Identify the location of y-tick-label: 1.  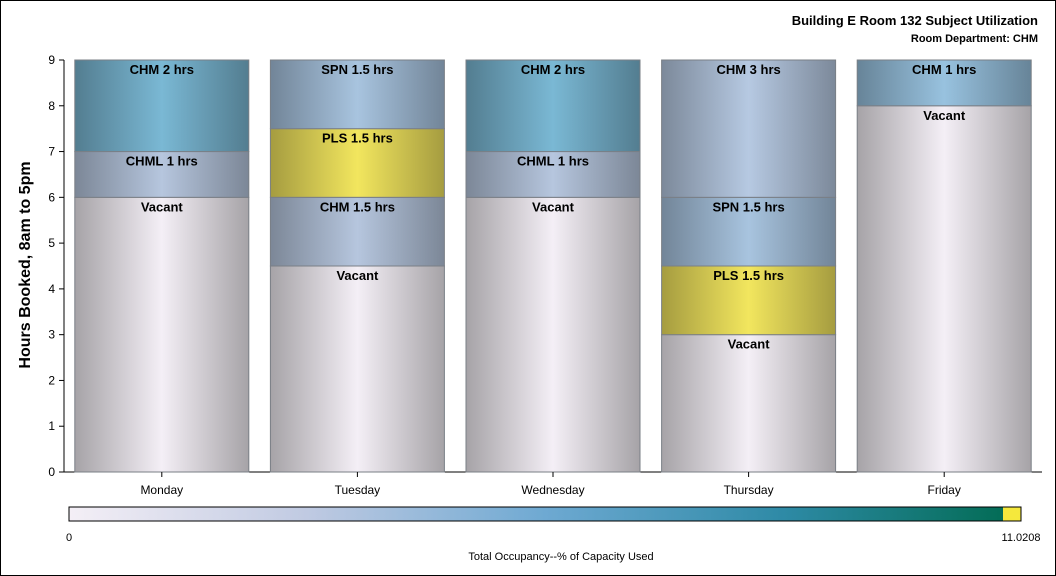
(51, 426).